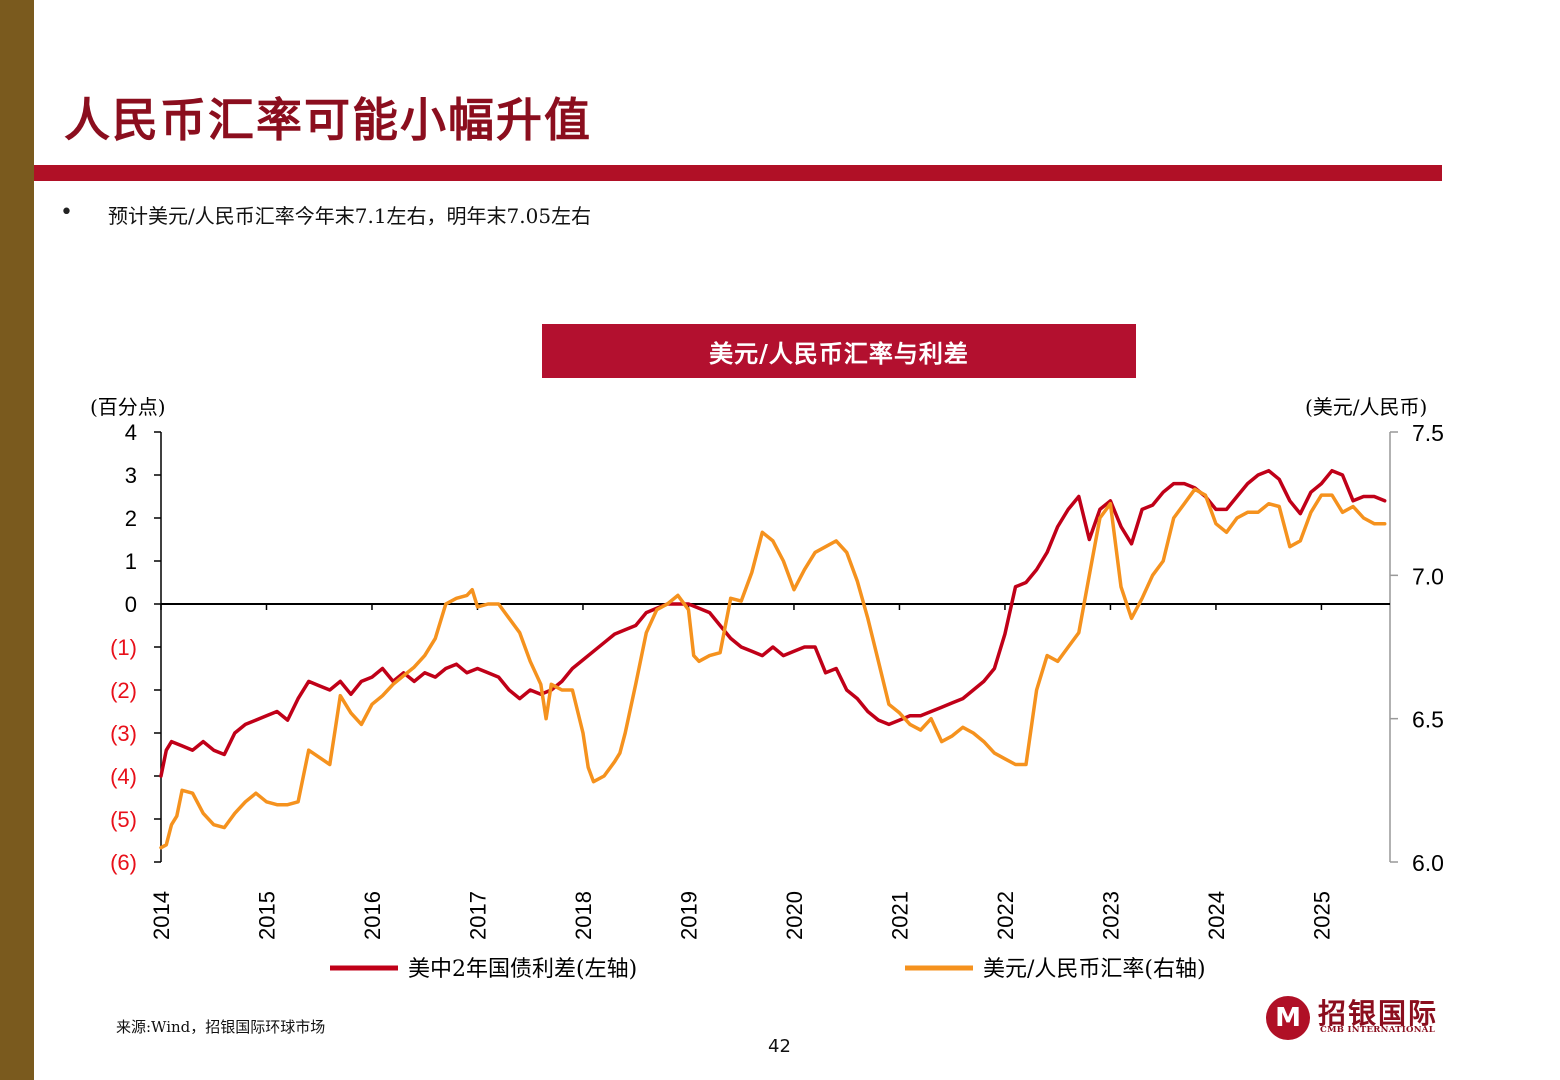 The height and width of the screenshot is (1080, 1560). Describe the element at coordinates (779, 1046) in the screenshot. I see `page-number: 42` at that location.